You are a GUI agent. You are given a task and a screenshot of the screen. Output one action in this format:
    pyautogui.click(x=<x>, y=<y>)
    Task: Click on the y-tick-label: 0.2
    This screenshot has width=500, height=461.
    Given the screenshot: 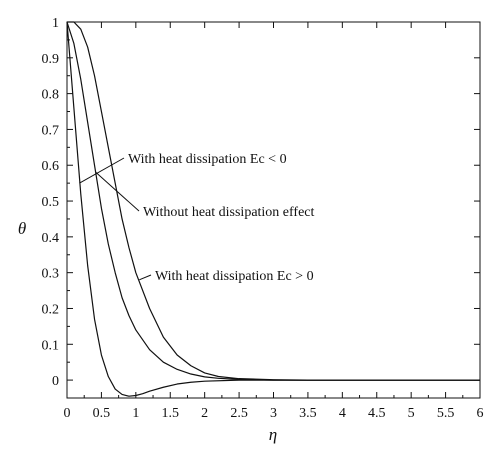 What is the action you would take?
    pyautogui.click(x=51, y=309)
    